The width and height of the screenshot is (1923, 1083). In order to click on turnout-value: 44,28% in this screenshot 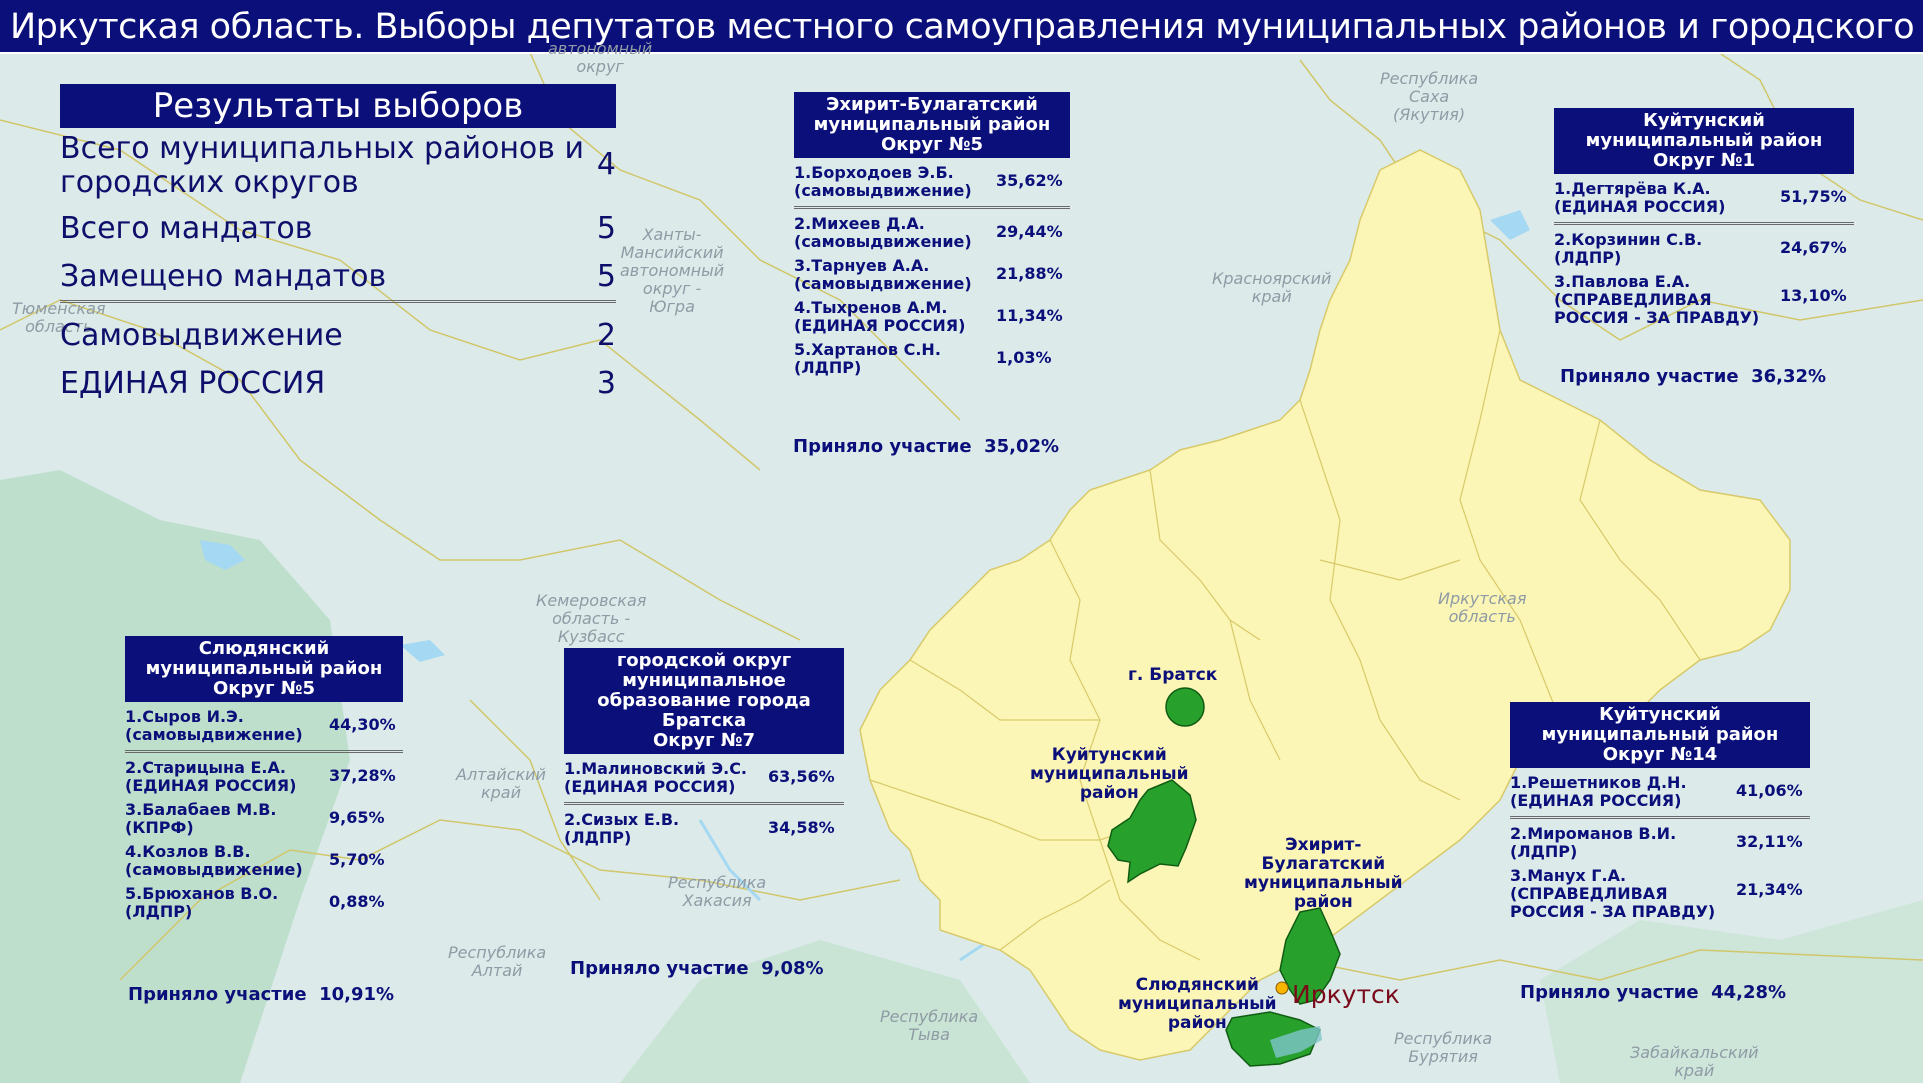, I will do `click(1749, 992)`.